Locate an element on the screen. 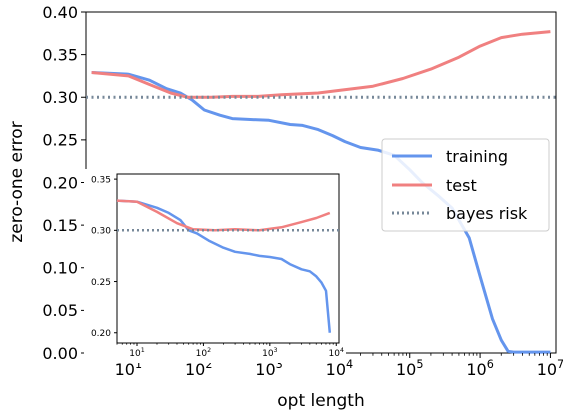 The image size is (563, 414). inset-series-test is located at coordinates (223, 215).